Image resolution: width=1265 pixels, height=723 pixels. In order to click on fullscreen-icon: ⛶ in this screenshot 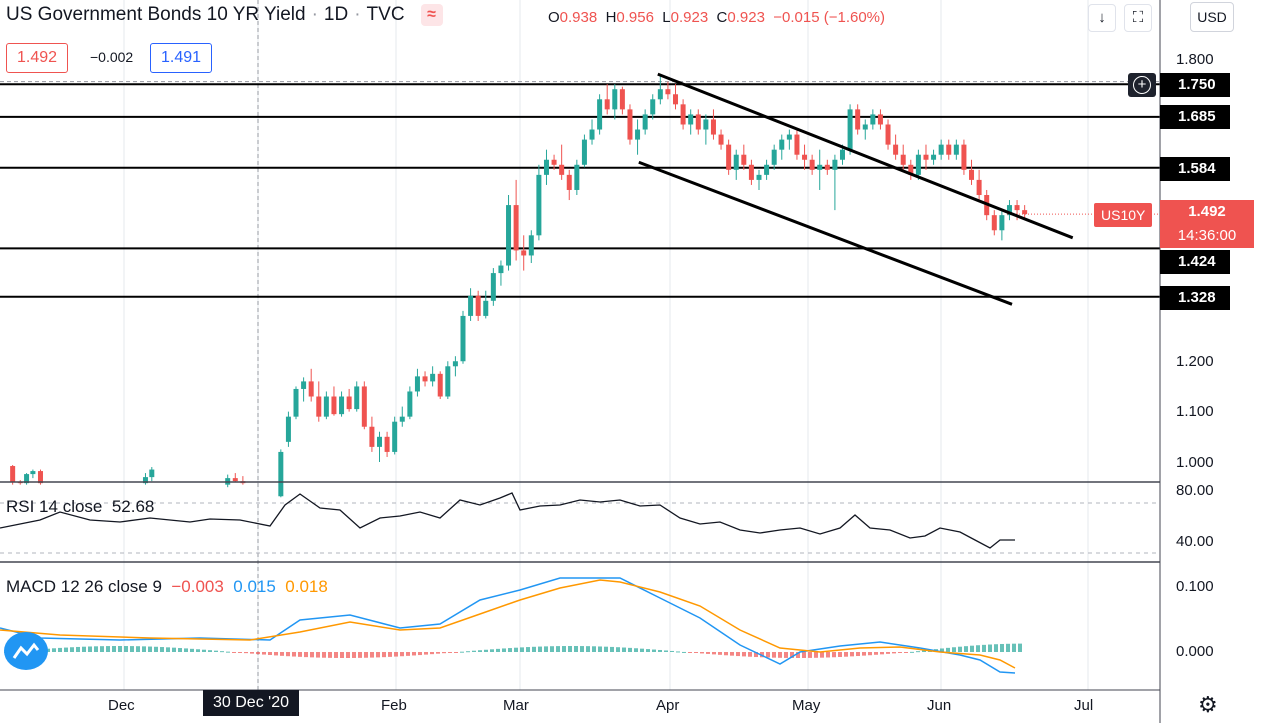, I will do `click(1138, 18)`.